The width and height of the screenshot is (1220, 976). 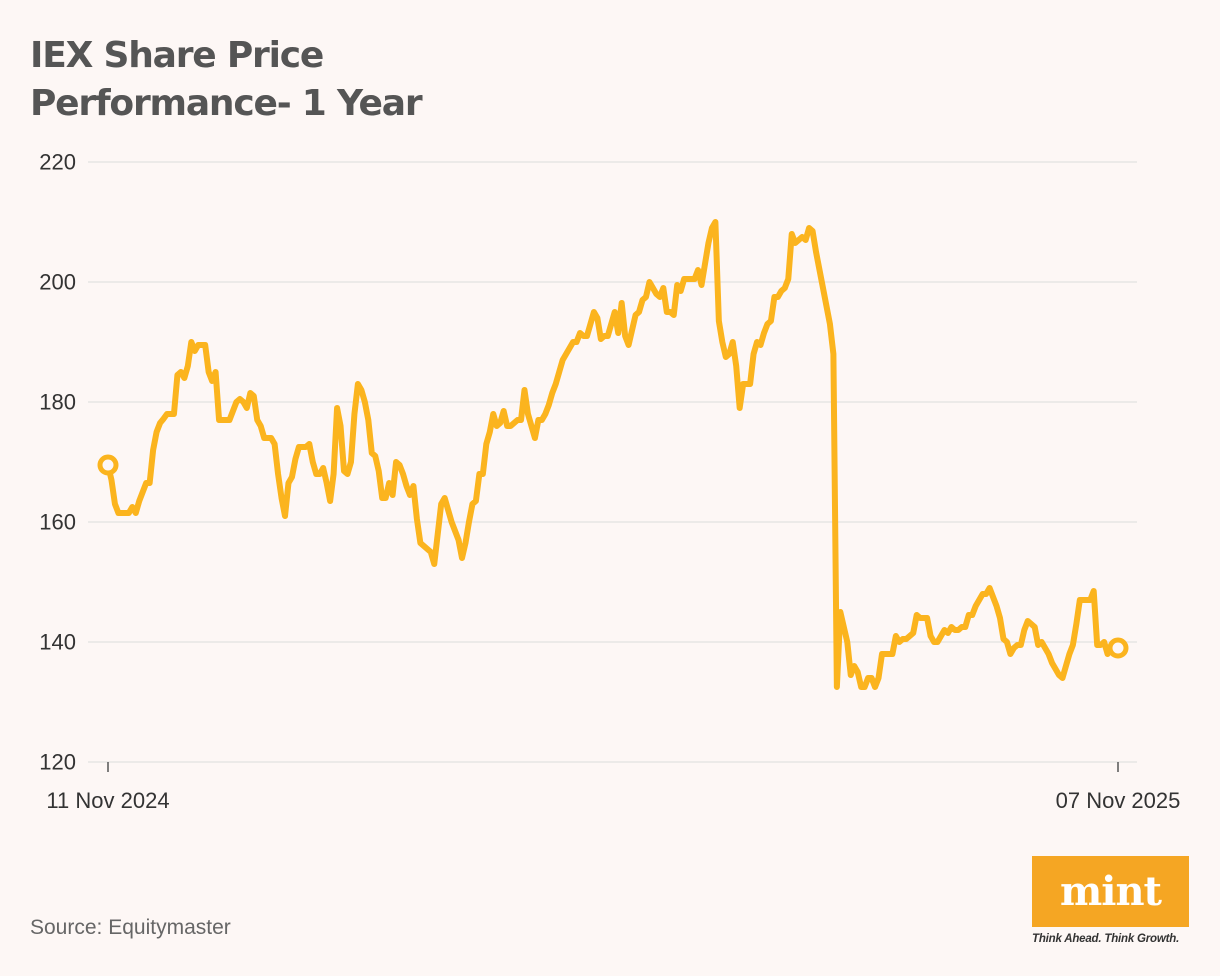 I want to click on mint-tagline: Think Ahead. Think Growth., so click(x=1106, y=939).